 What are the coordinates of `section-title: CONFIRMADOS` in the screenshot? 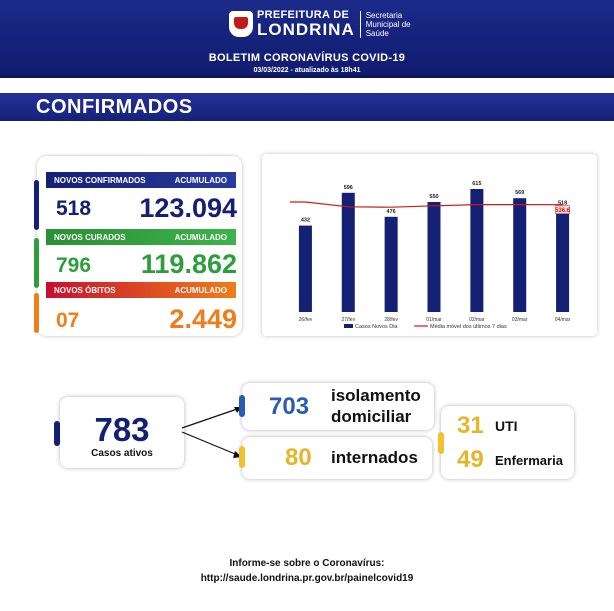 It's located at (114, 107).